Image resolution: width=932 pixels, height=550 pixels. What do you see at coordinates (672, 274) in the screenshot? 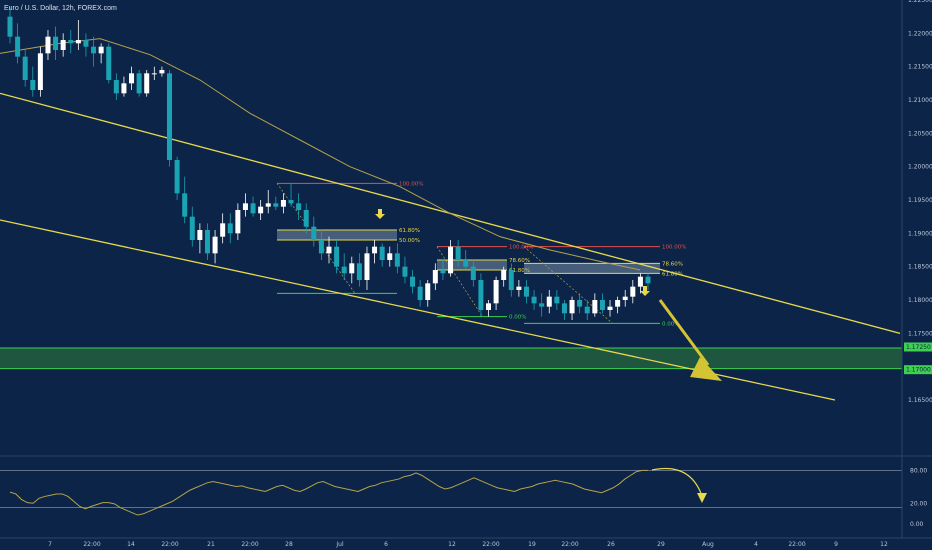
I see `fib-label-2-2: 61.80%` at bounding box center [672, 274].